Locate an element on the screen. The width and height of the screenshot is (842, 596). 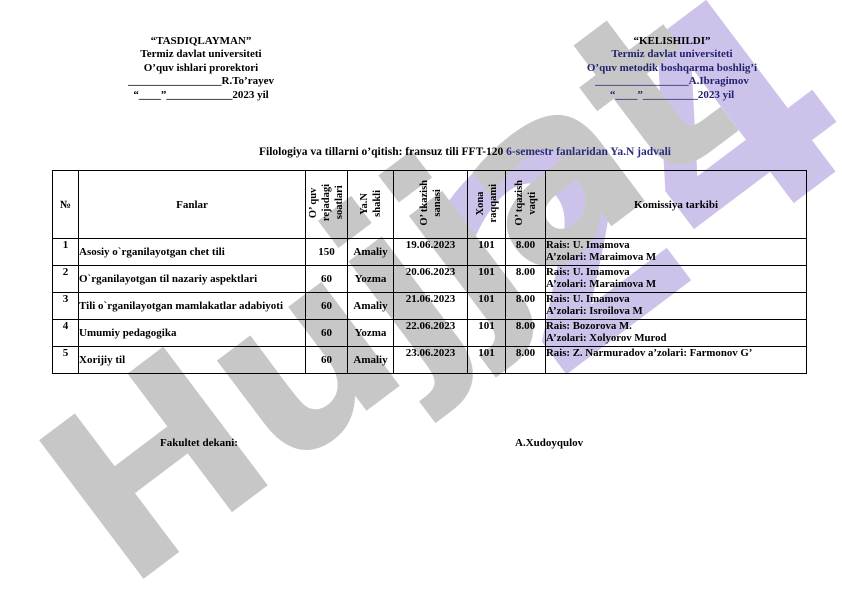
dean-label: Fakultet dekani: is located at coordinates (199, 443).